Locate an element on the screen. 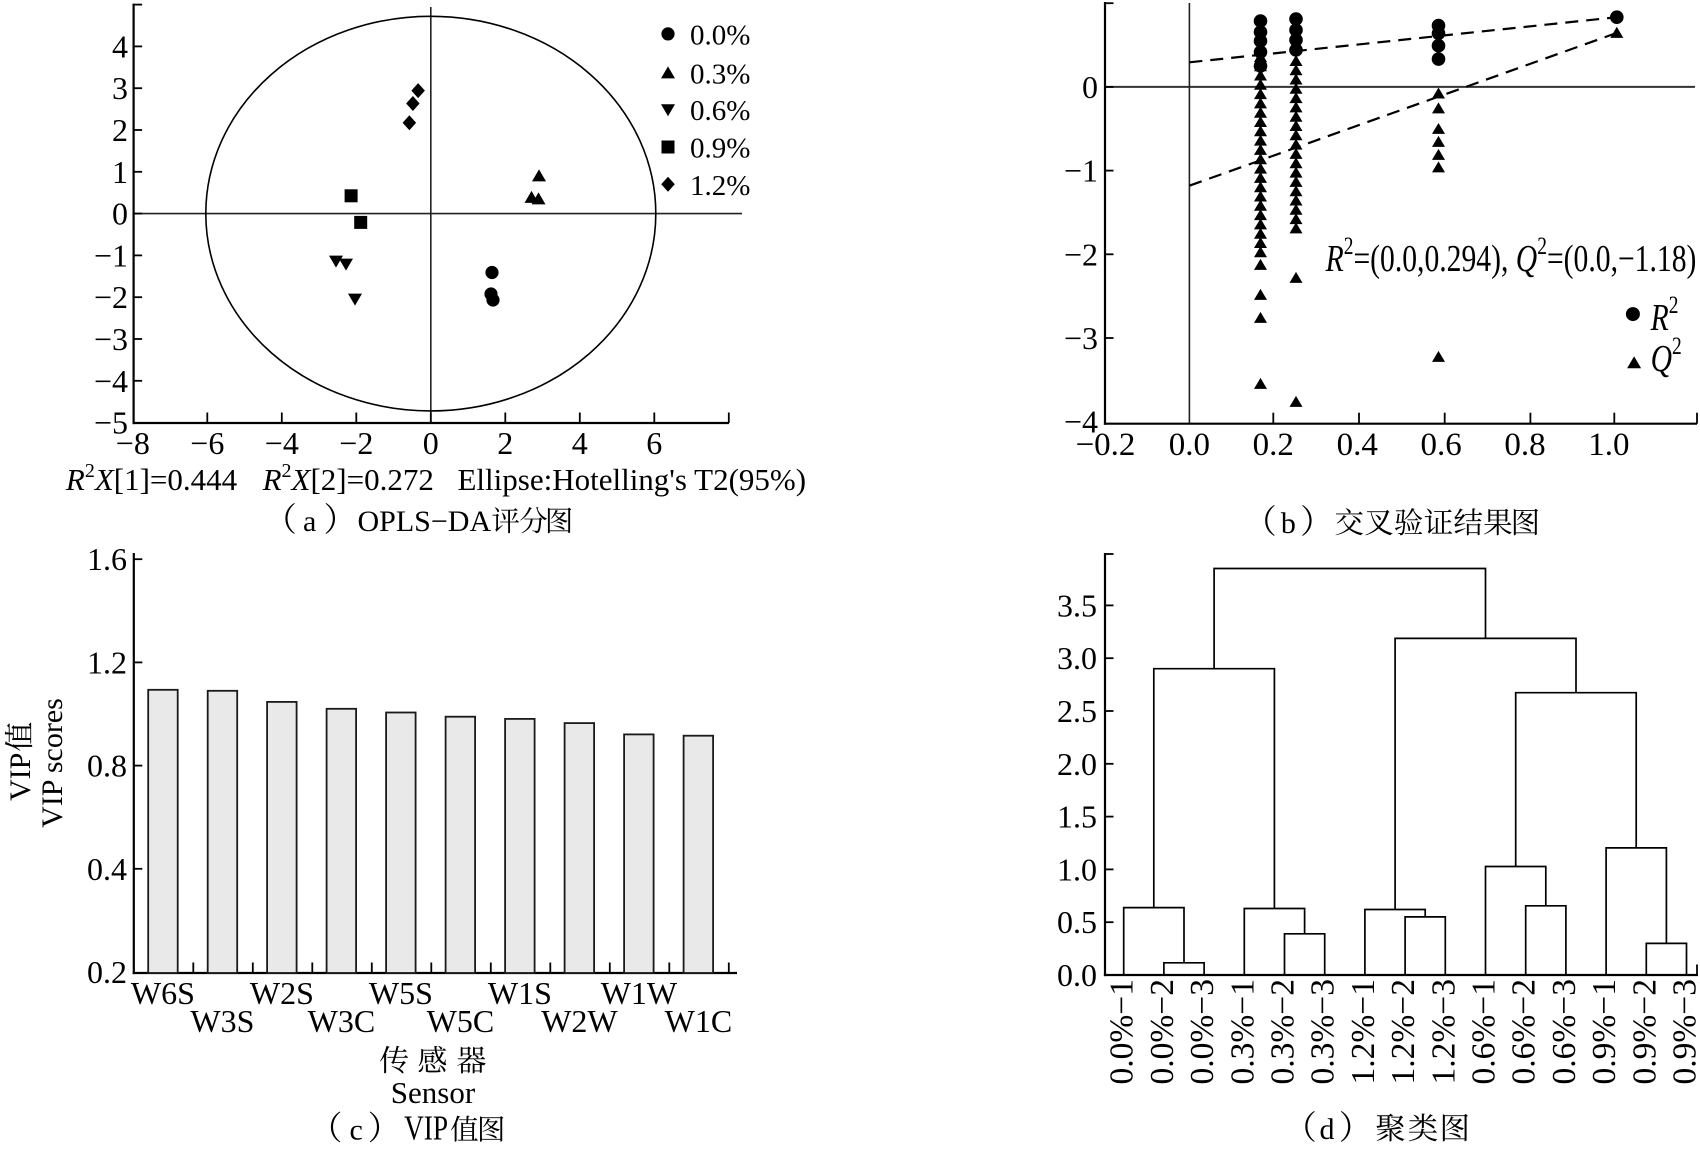 This screenshot has height=1155, width=1700. svg-text: −8 is located at coordinates (133, 443).